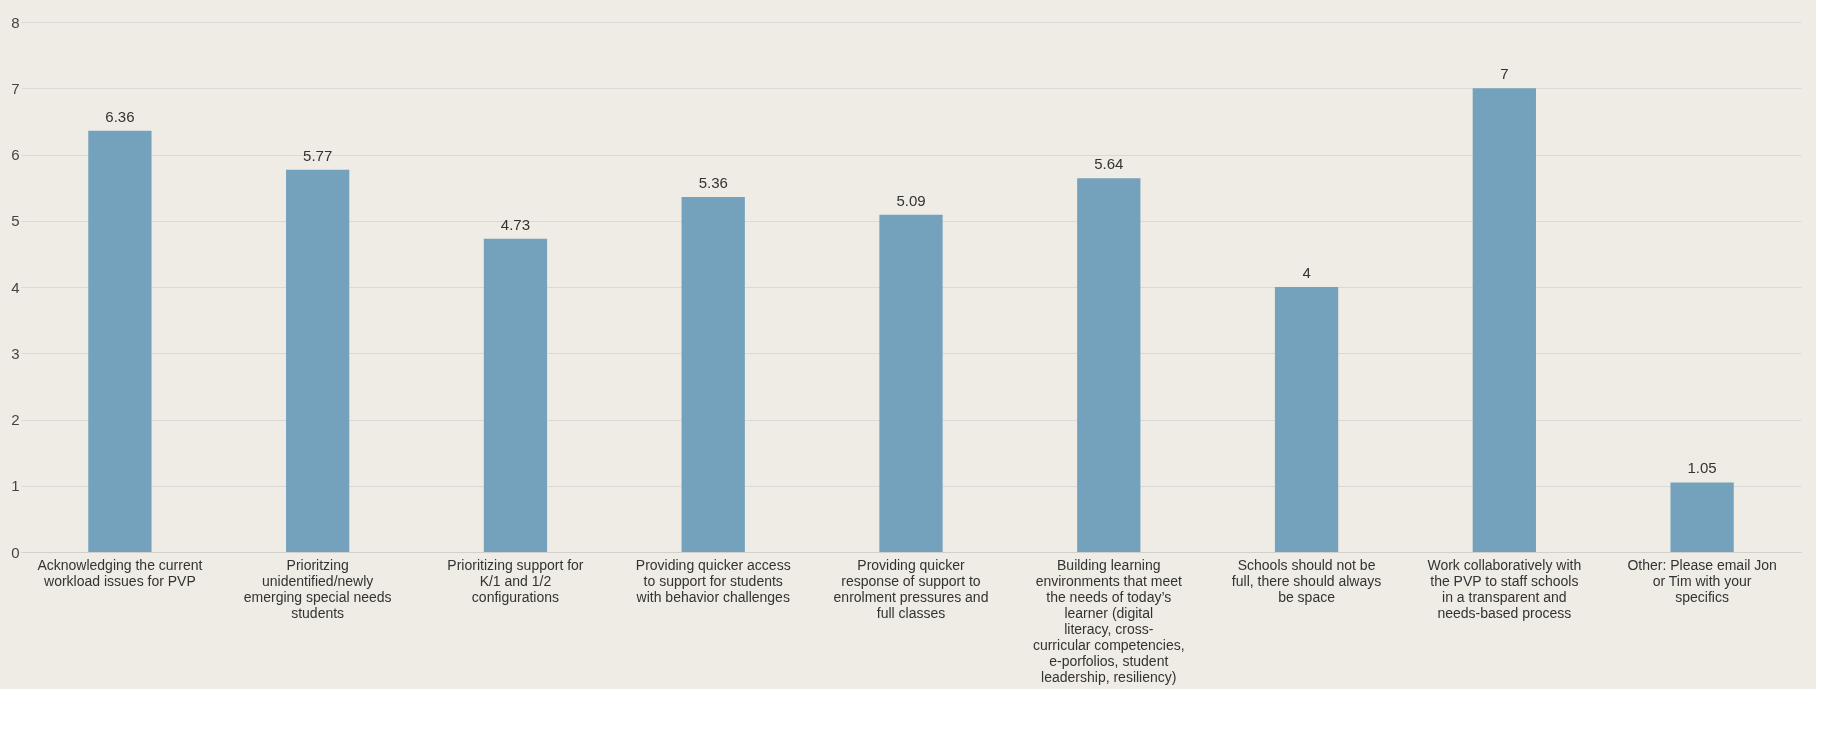 The height and width of the screenshot is (736, 1847). I want to click on data-label: 5.77, so click(318, 155).